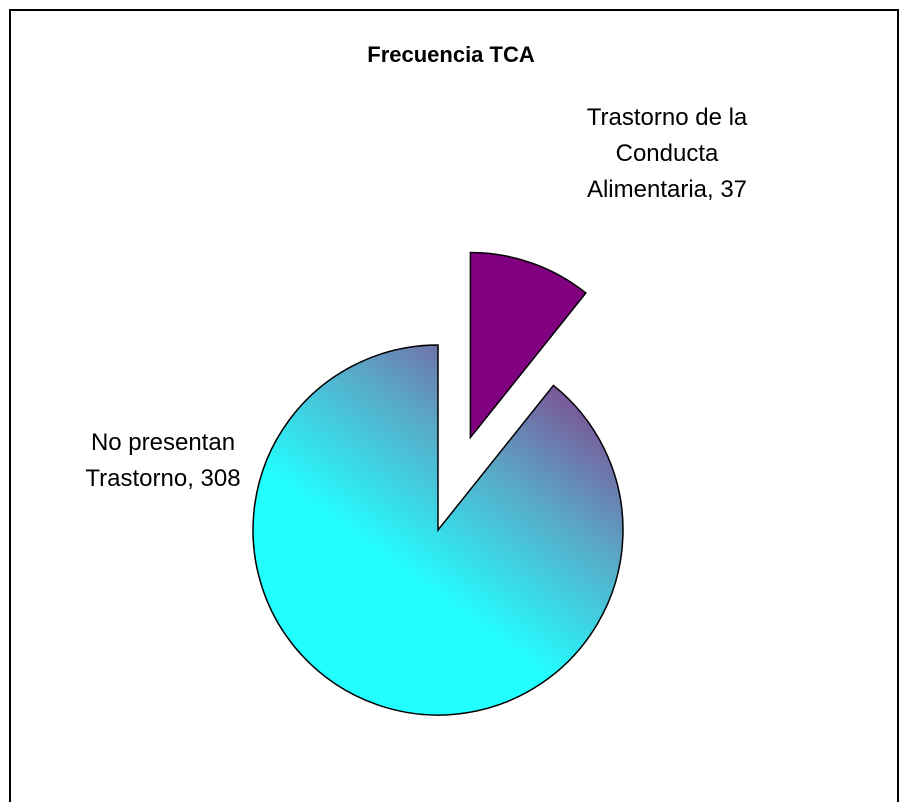 The width and height of the screenshot is (902, 802). Describe the element at coordinates (451, 54) in the screenshot. I see `chart-title: Frecuencia TCA` at that location.